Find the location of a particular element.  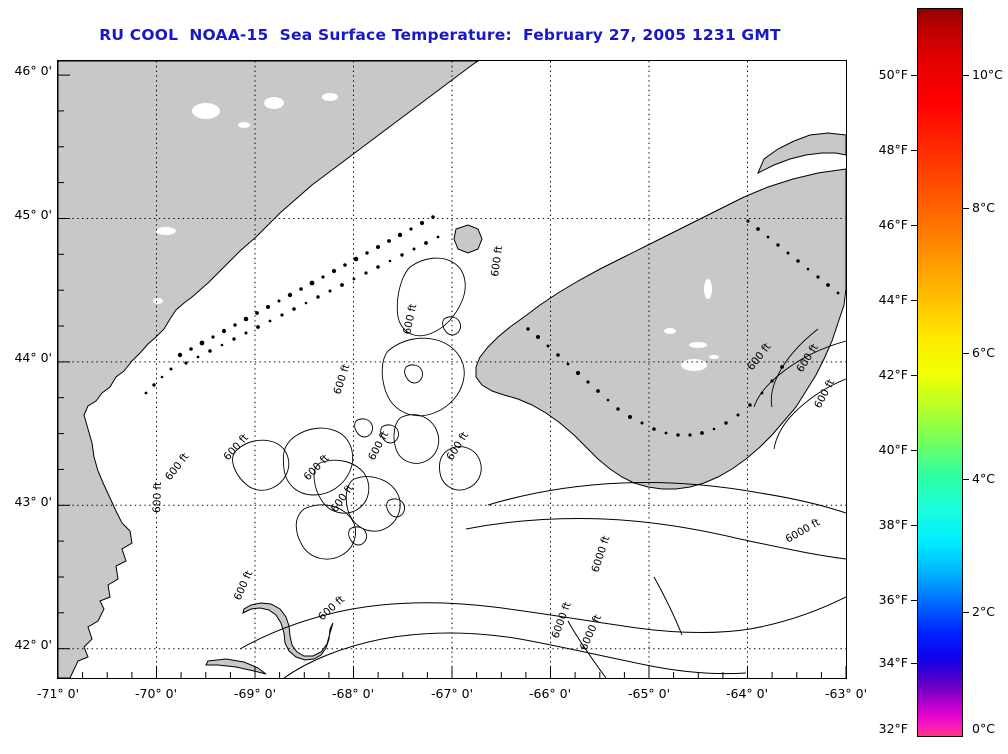

x-tick-label: -68° 0' is located at coordinates (353, 693).